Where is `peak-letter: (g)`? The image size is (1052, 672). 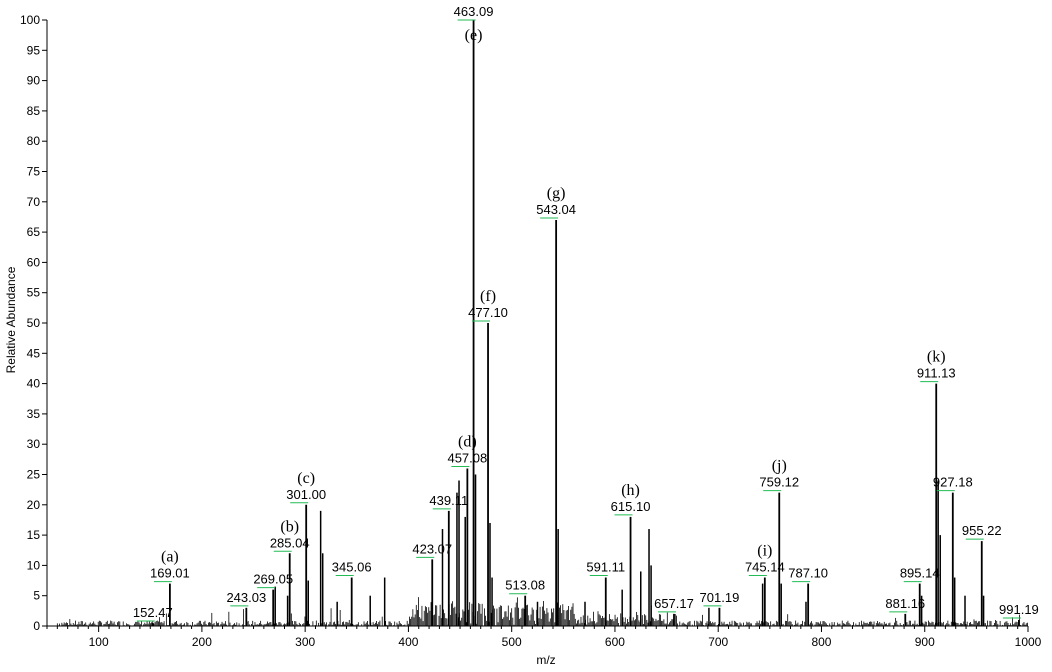
peak-letter: (g) is located at coordinates (556, 193).